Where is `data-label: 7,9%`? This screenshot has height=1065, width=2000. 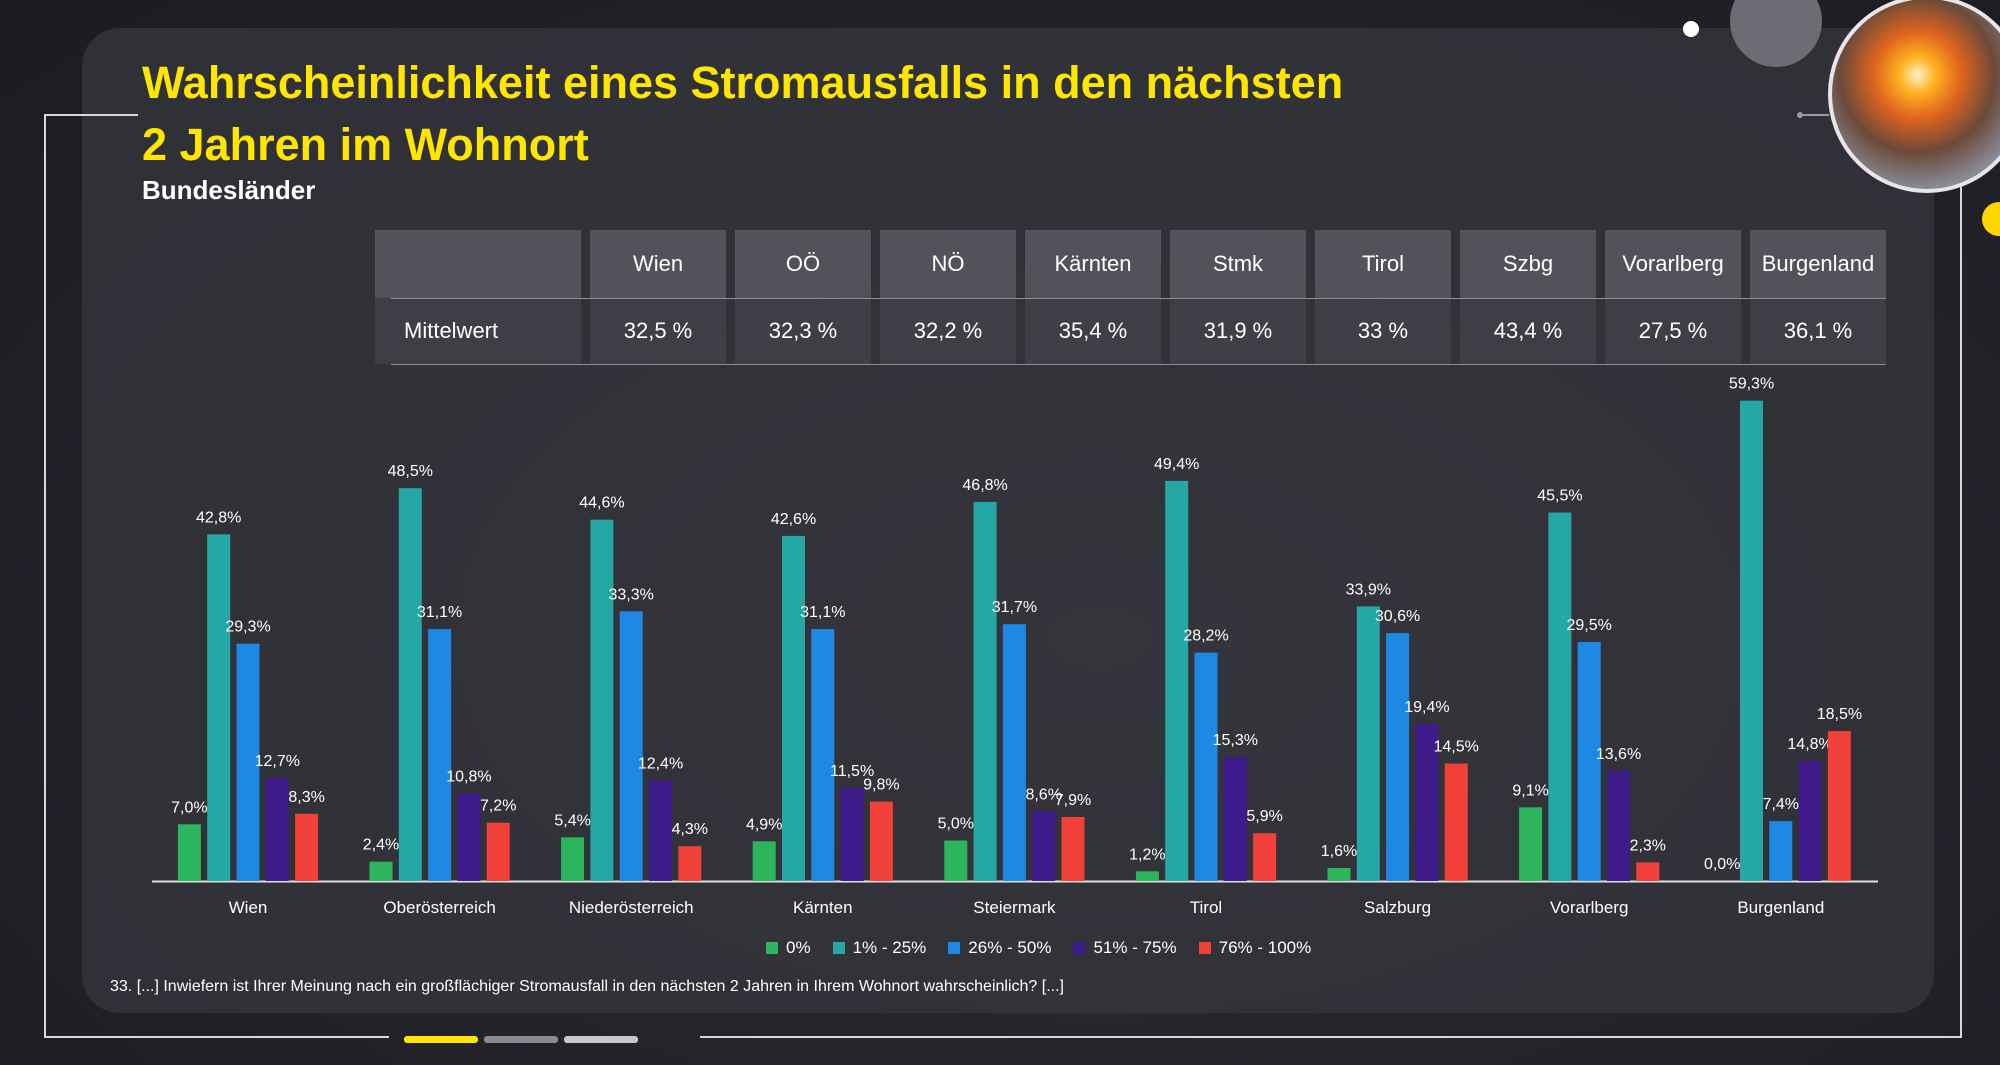 data-label: 7,9% is located at coordinates (1073, 800).